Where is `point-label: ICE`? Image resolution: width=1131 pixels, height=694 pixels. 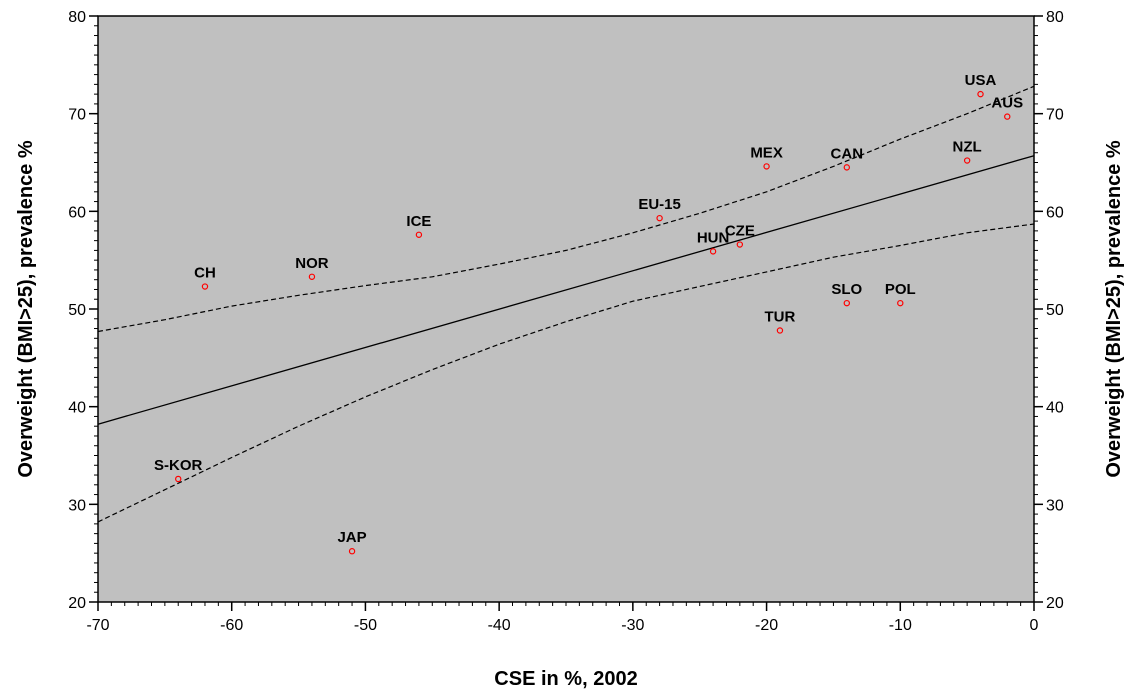
point-label: ICE is located at coordinates (418, 221).